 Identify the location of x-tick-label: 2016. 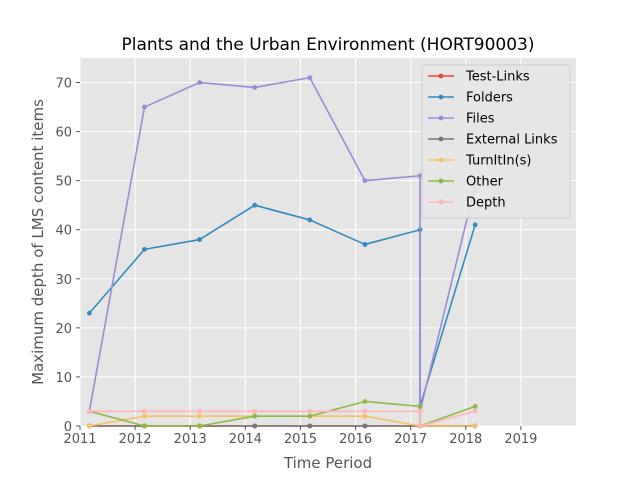
(355, 439).